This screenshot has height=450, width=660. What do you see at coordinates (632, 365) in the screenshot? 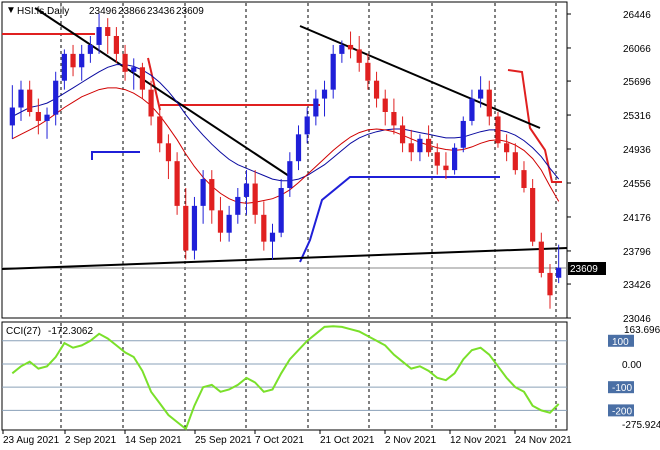
I see `indicator-axis-label: 0.00` at bounding box center [632, 365].